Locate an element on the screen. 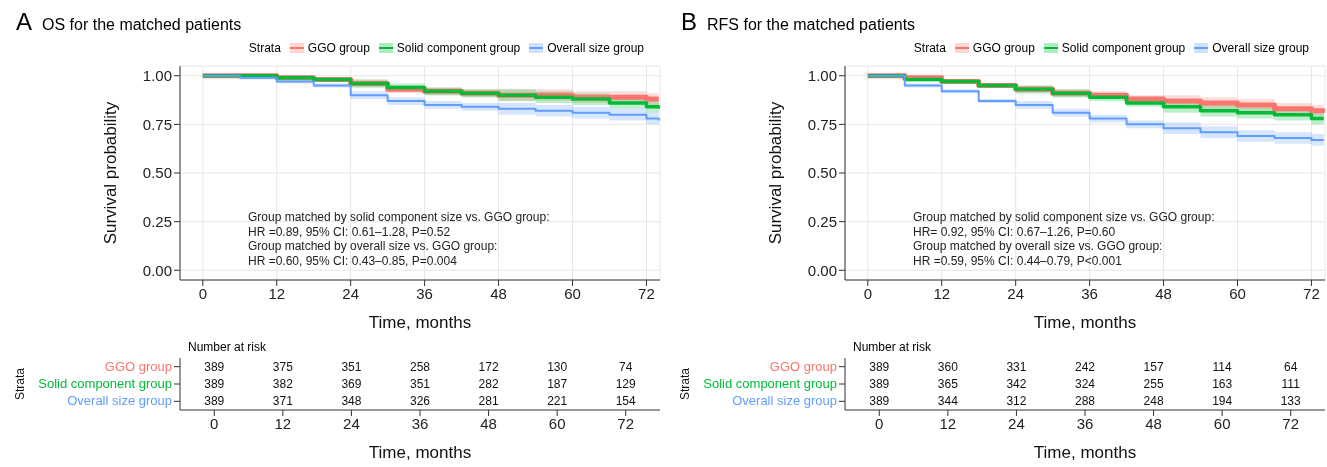  data-label: 281 is located at coordinates (488, 401).